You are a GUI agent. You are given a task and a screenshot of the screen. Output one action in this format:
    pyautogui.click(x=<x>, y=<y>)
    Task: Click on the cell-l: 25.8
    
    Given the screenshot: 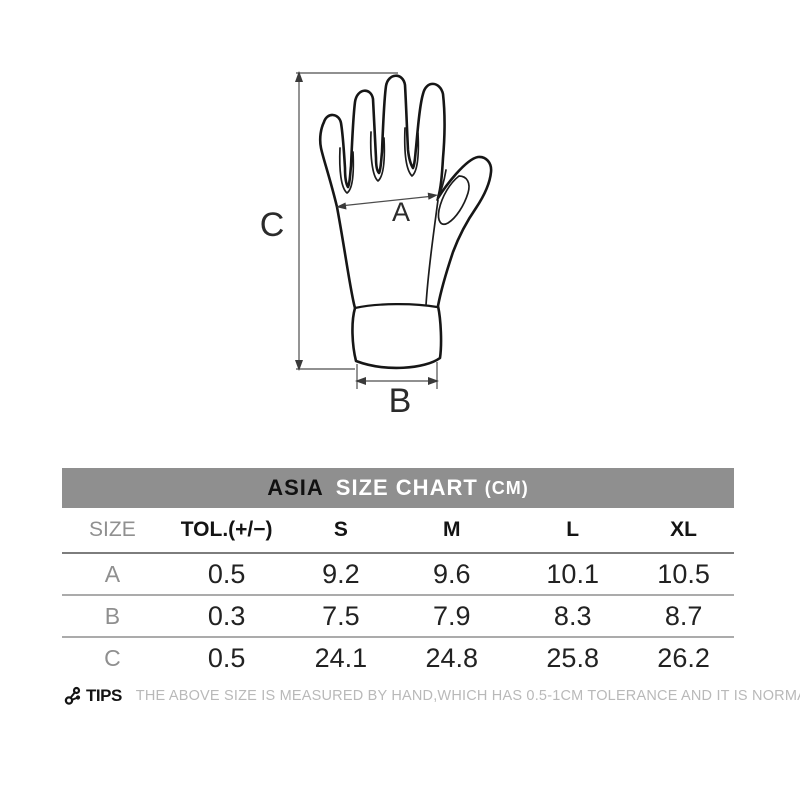 What is the action you would take?
    pyautogui.click(x=572, y=658)
    